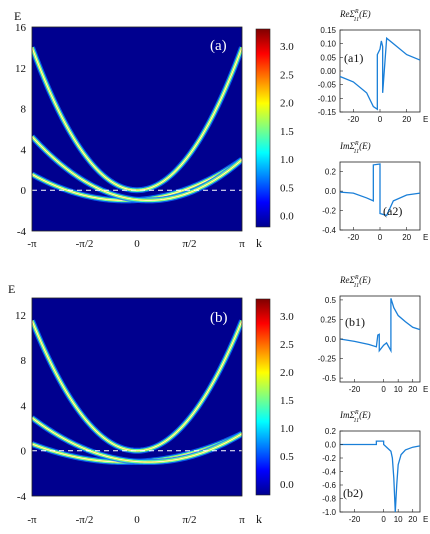  Describe the element at coordinates (24, 110) in the screenshot. I see `ytick-label-a: 8` at that location.